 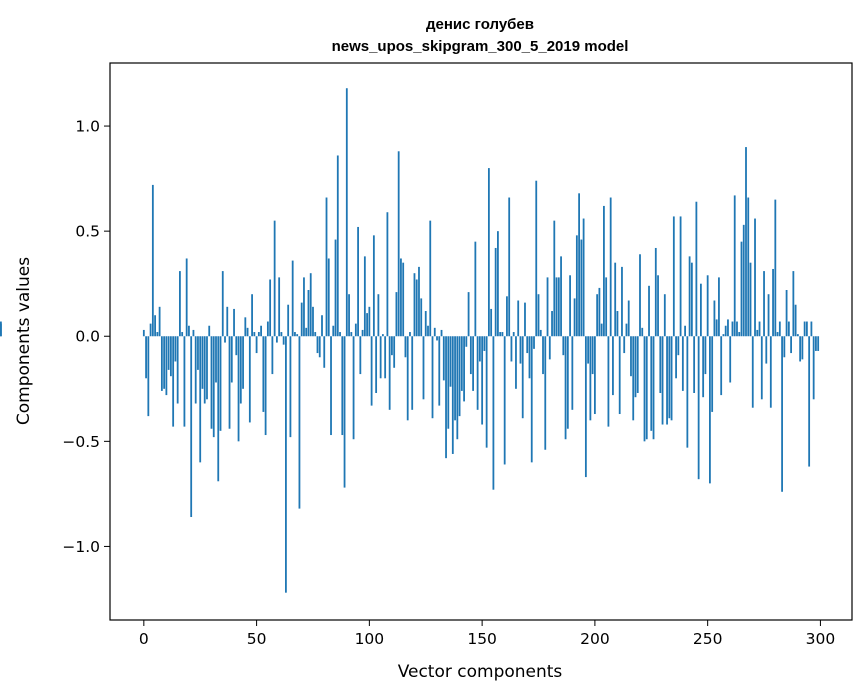 What do you see at coordinates (81, 547) in the screenshot?
I see `y-tick-label: −1.0` at bounding box center [81, 547].